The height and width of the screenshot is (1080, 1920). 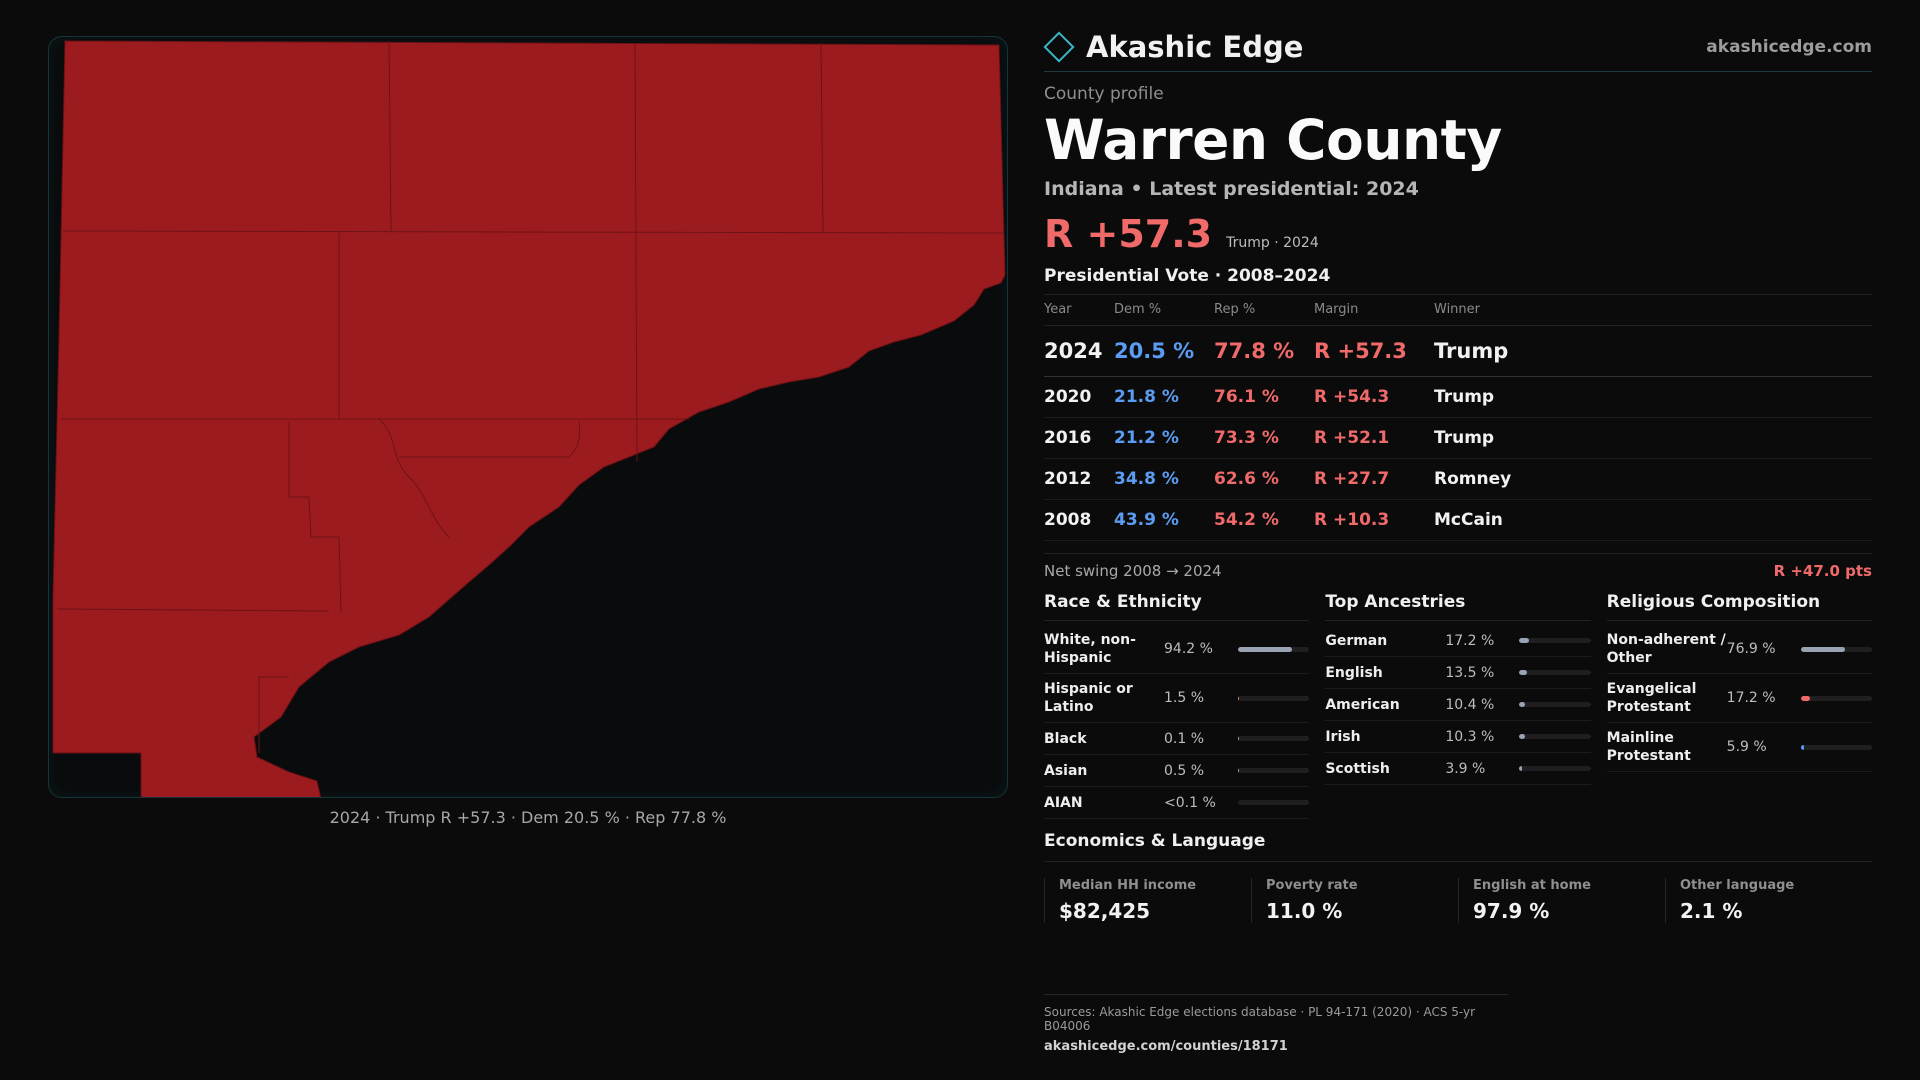 I want to click on list-item: English 13.5 %, so click(x=1458, y=673).